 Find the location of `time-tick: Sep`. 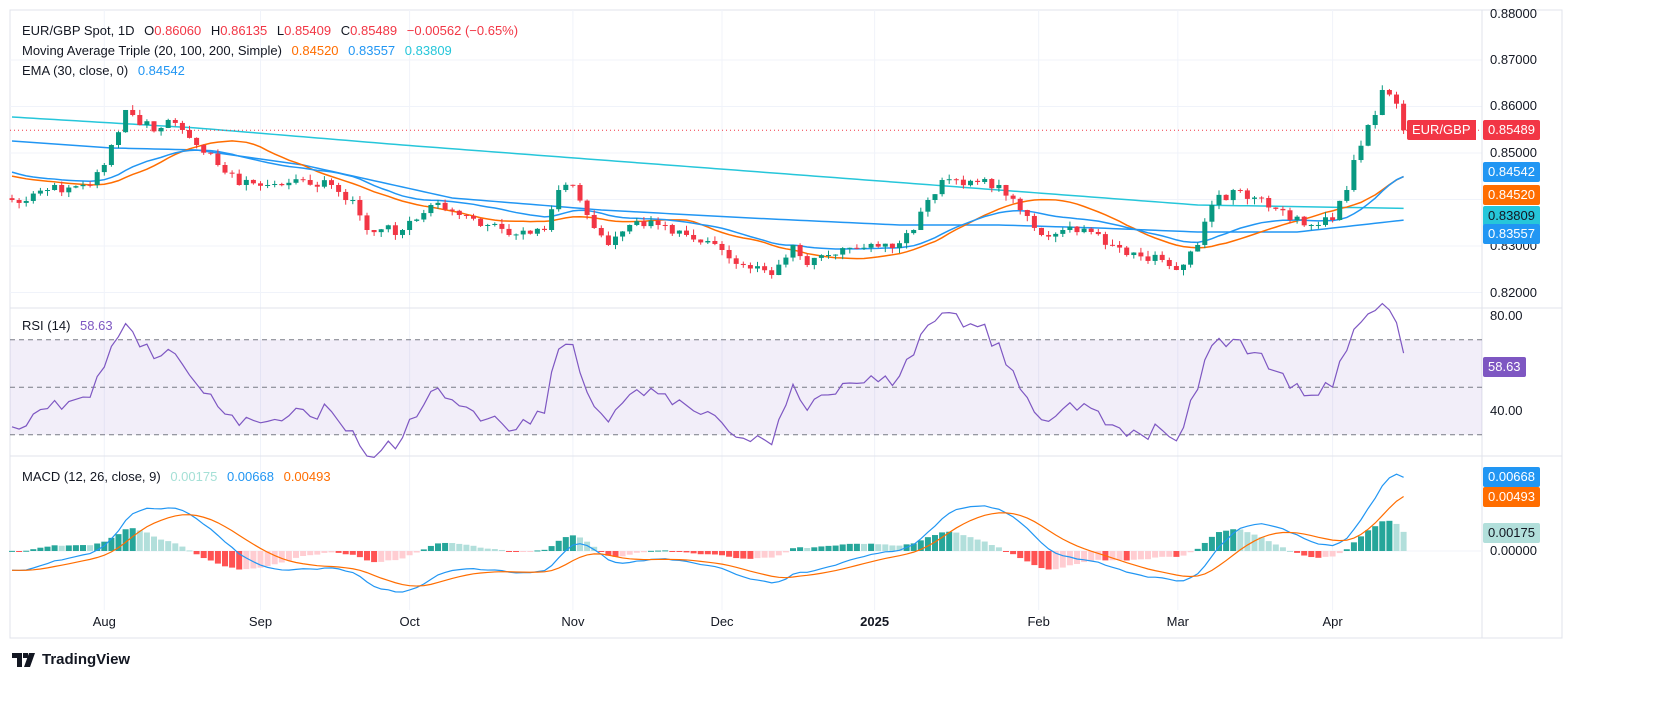

time-tick: Sep is located at coordinates (260, 621).